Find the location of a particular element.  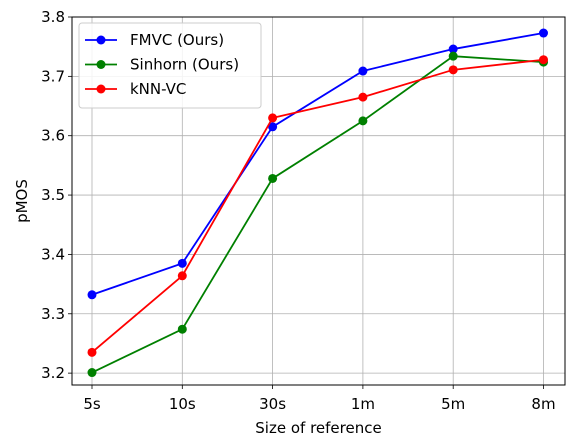

y-tick-label: 3.2 is located at coordinates (53, 373).